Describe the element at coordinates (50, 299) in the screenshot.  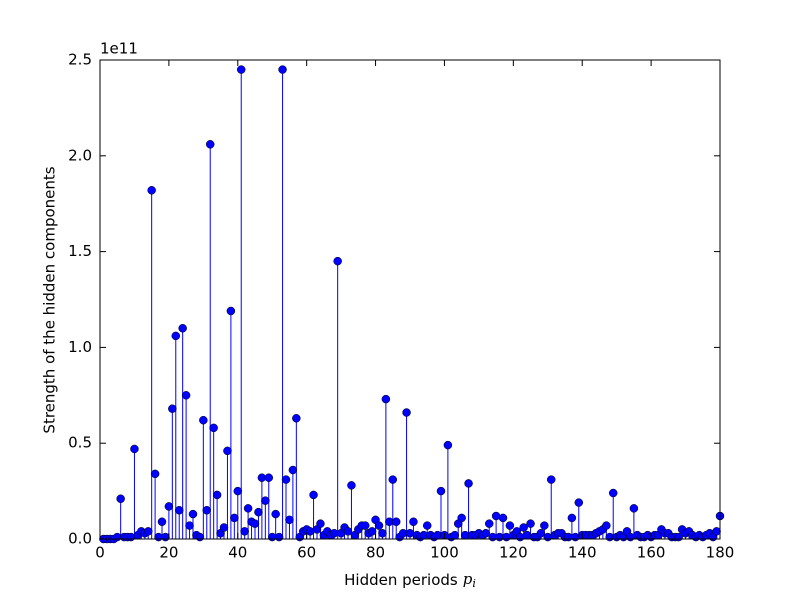
I see `y-axis-label: Strength of the hidden components` at that location.